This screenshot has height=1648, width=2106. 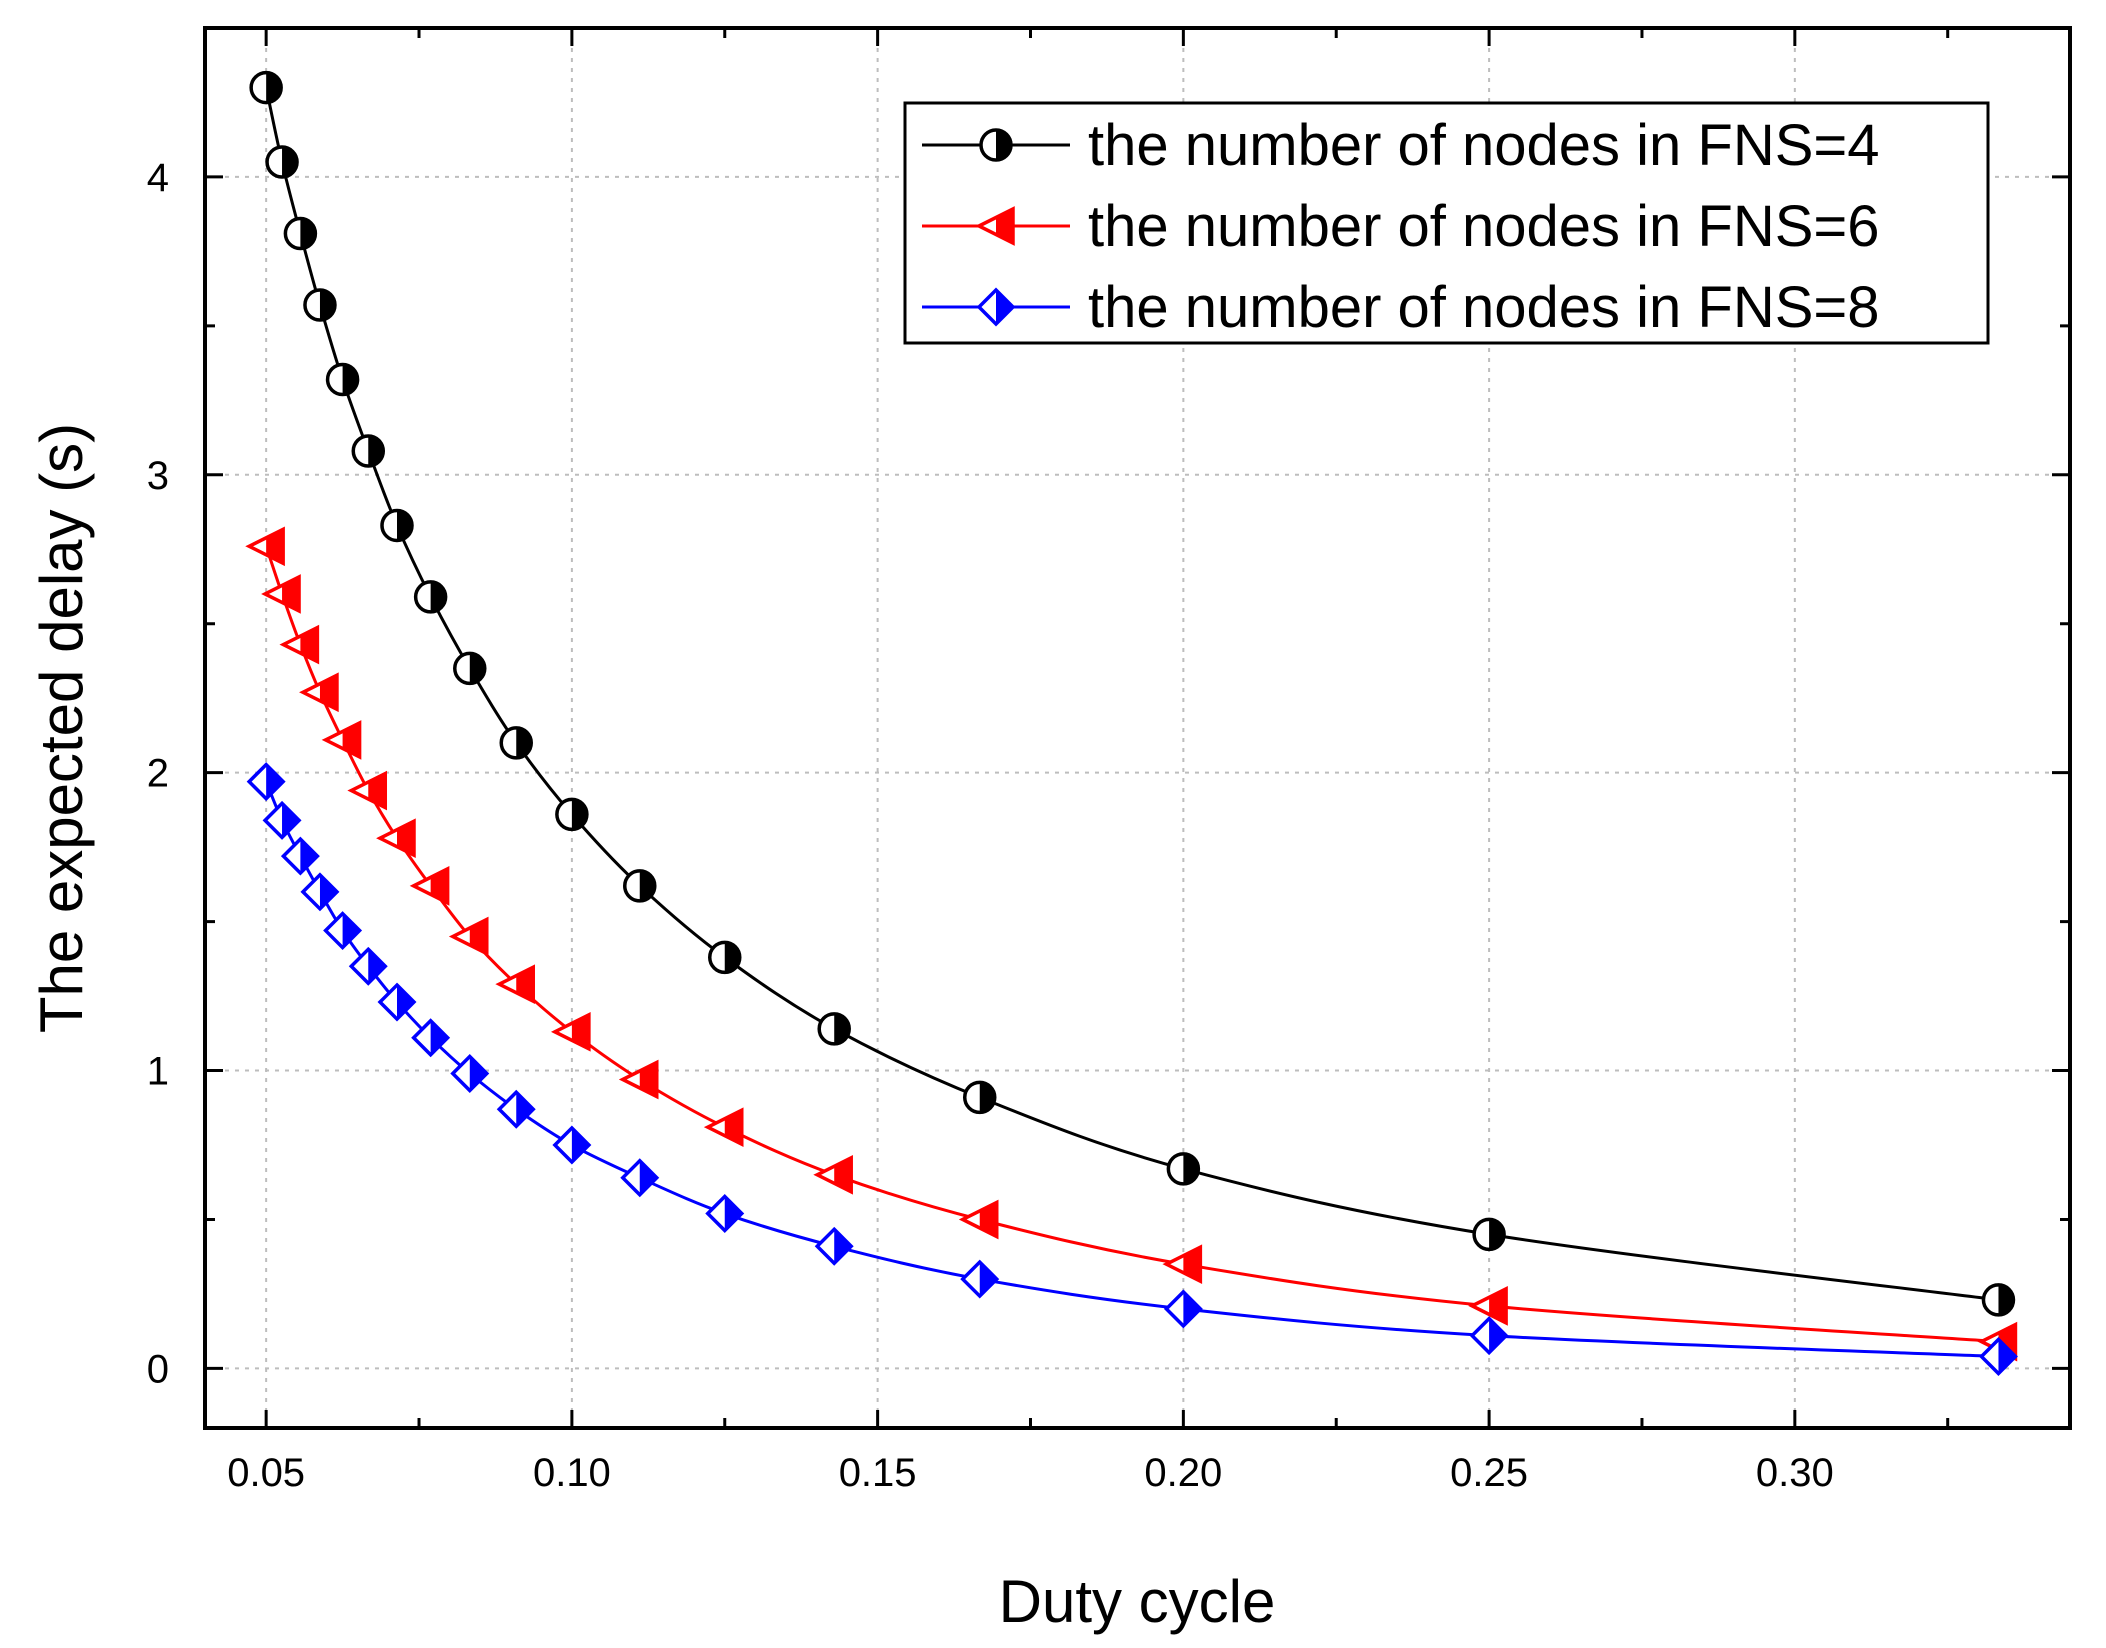 What do you see at coordinates (1489, 1473) in the screenshot?
I see `x-tick-label: 0.25` at bounding box center [1489, 1473].